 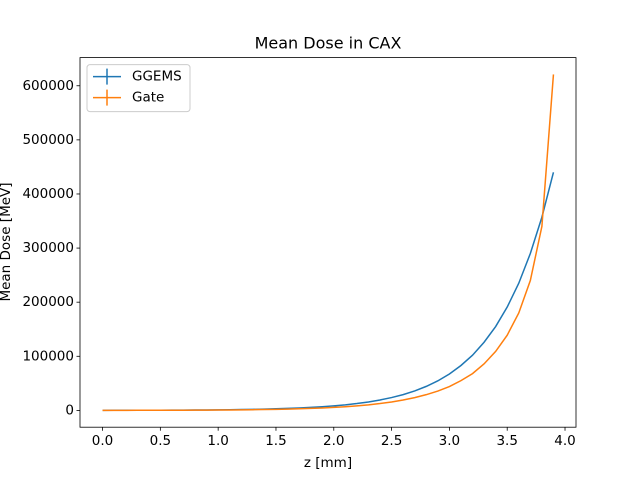 I want to click on chart-title: Mean Dose in CAX, so click(x=328, y=43).